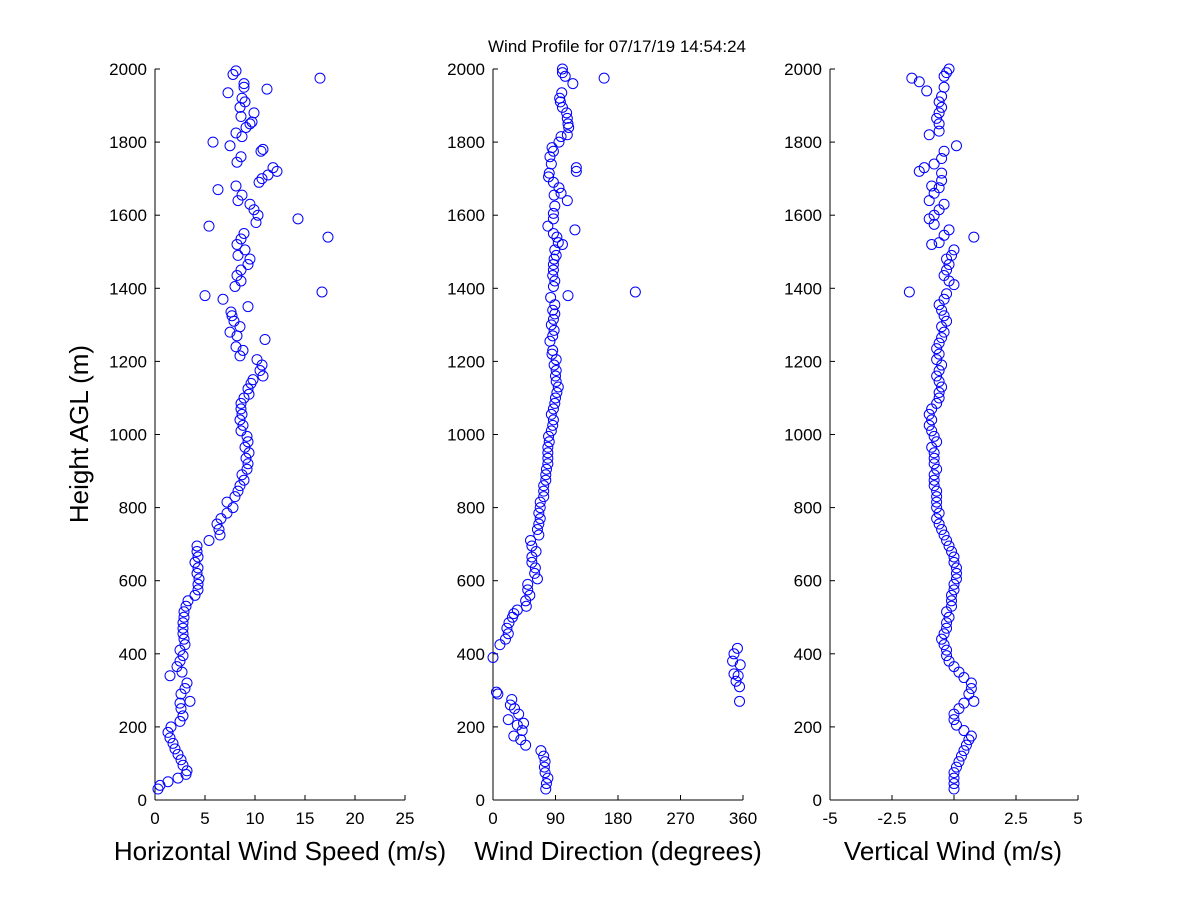 The height and width of the screenshot is (900, 1200). Describe the element at coordinates (617, 46) in the screenshot. I see `chart-title: Wind Profile for 07/17/19 14:54:24` at that location.